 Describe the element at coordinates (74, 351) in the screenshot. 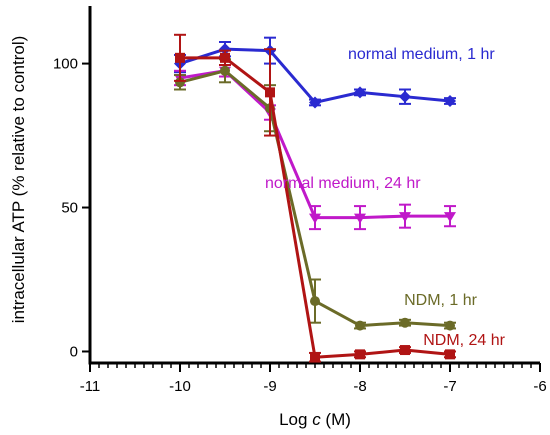

I see `y-tick-label: 0` at that location.